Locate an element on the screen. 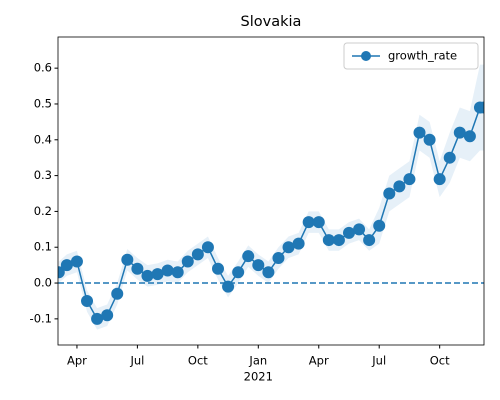 The width and height of the screenshot is (500, 400). x-tick-label: Jan is located at coordinates (257, 361).